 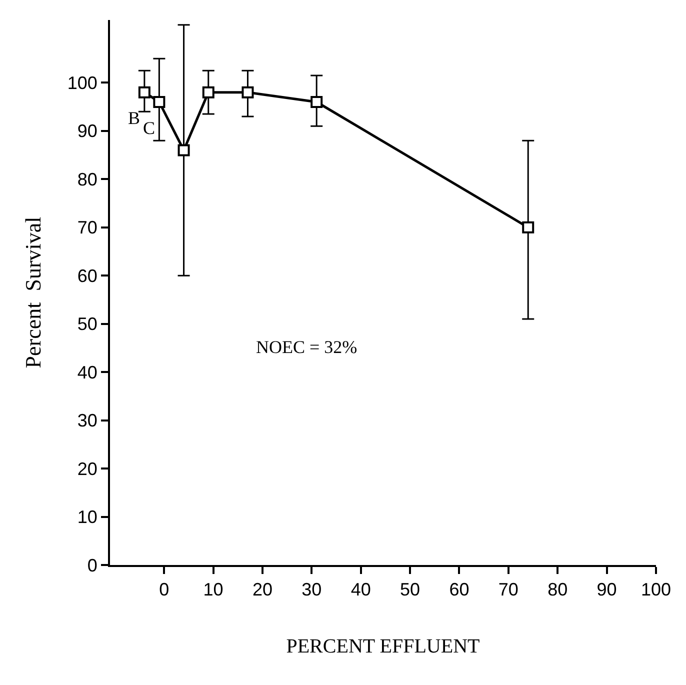 What do you see at coordinates (87, 276) in the screenshot?
I see `y-tick-label: 60` at bounding box center [87, 276].